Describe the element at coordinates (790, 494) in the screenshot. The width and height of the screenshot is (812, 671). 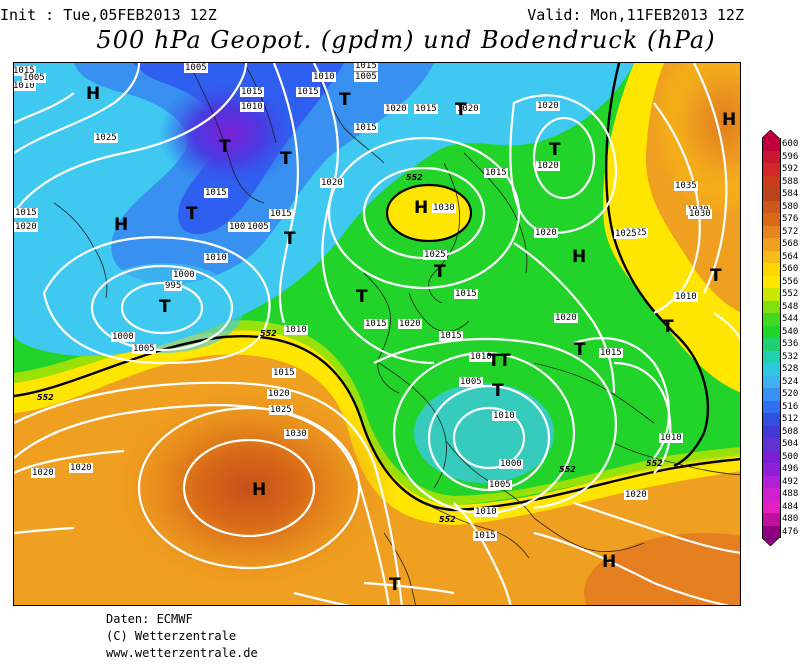
I see `scale-label: 488` at that location.